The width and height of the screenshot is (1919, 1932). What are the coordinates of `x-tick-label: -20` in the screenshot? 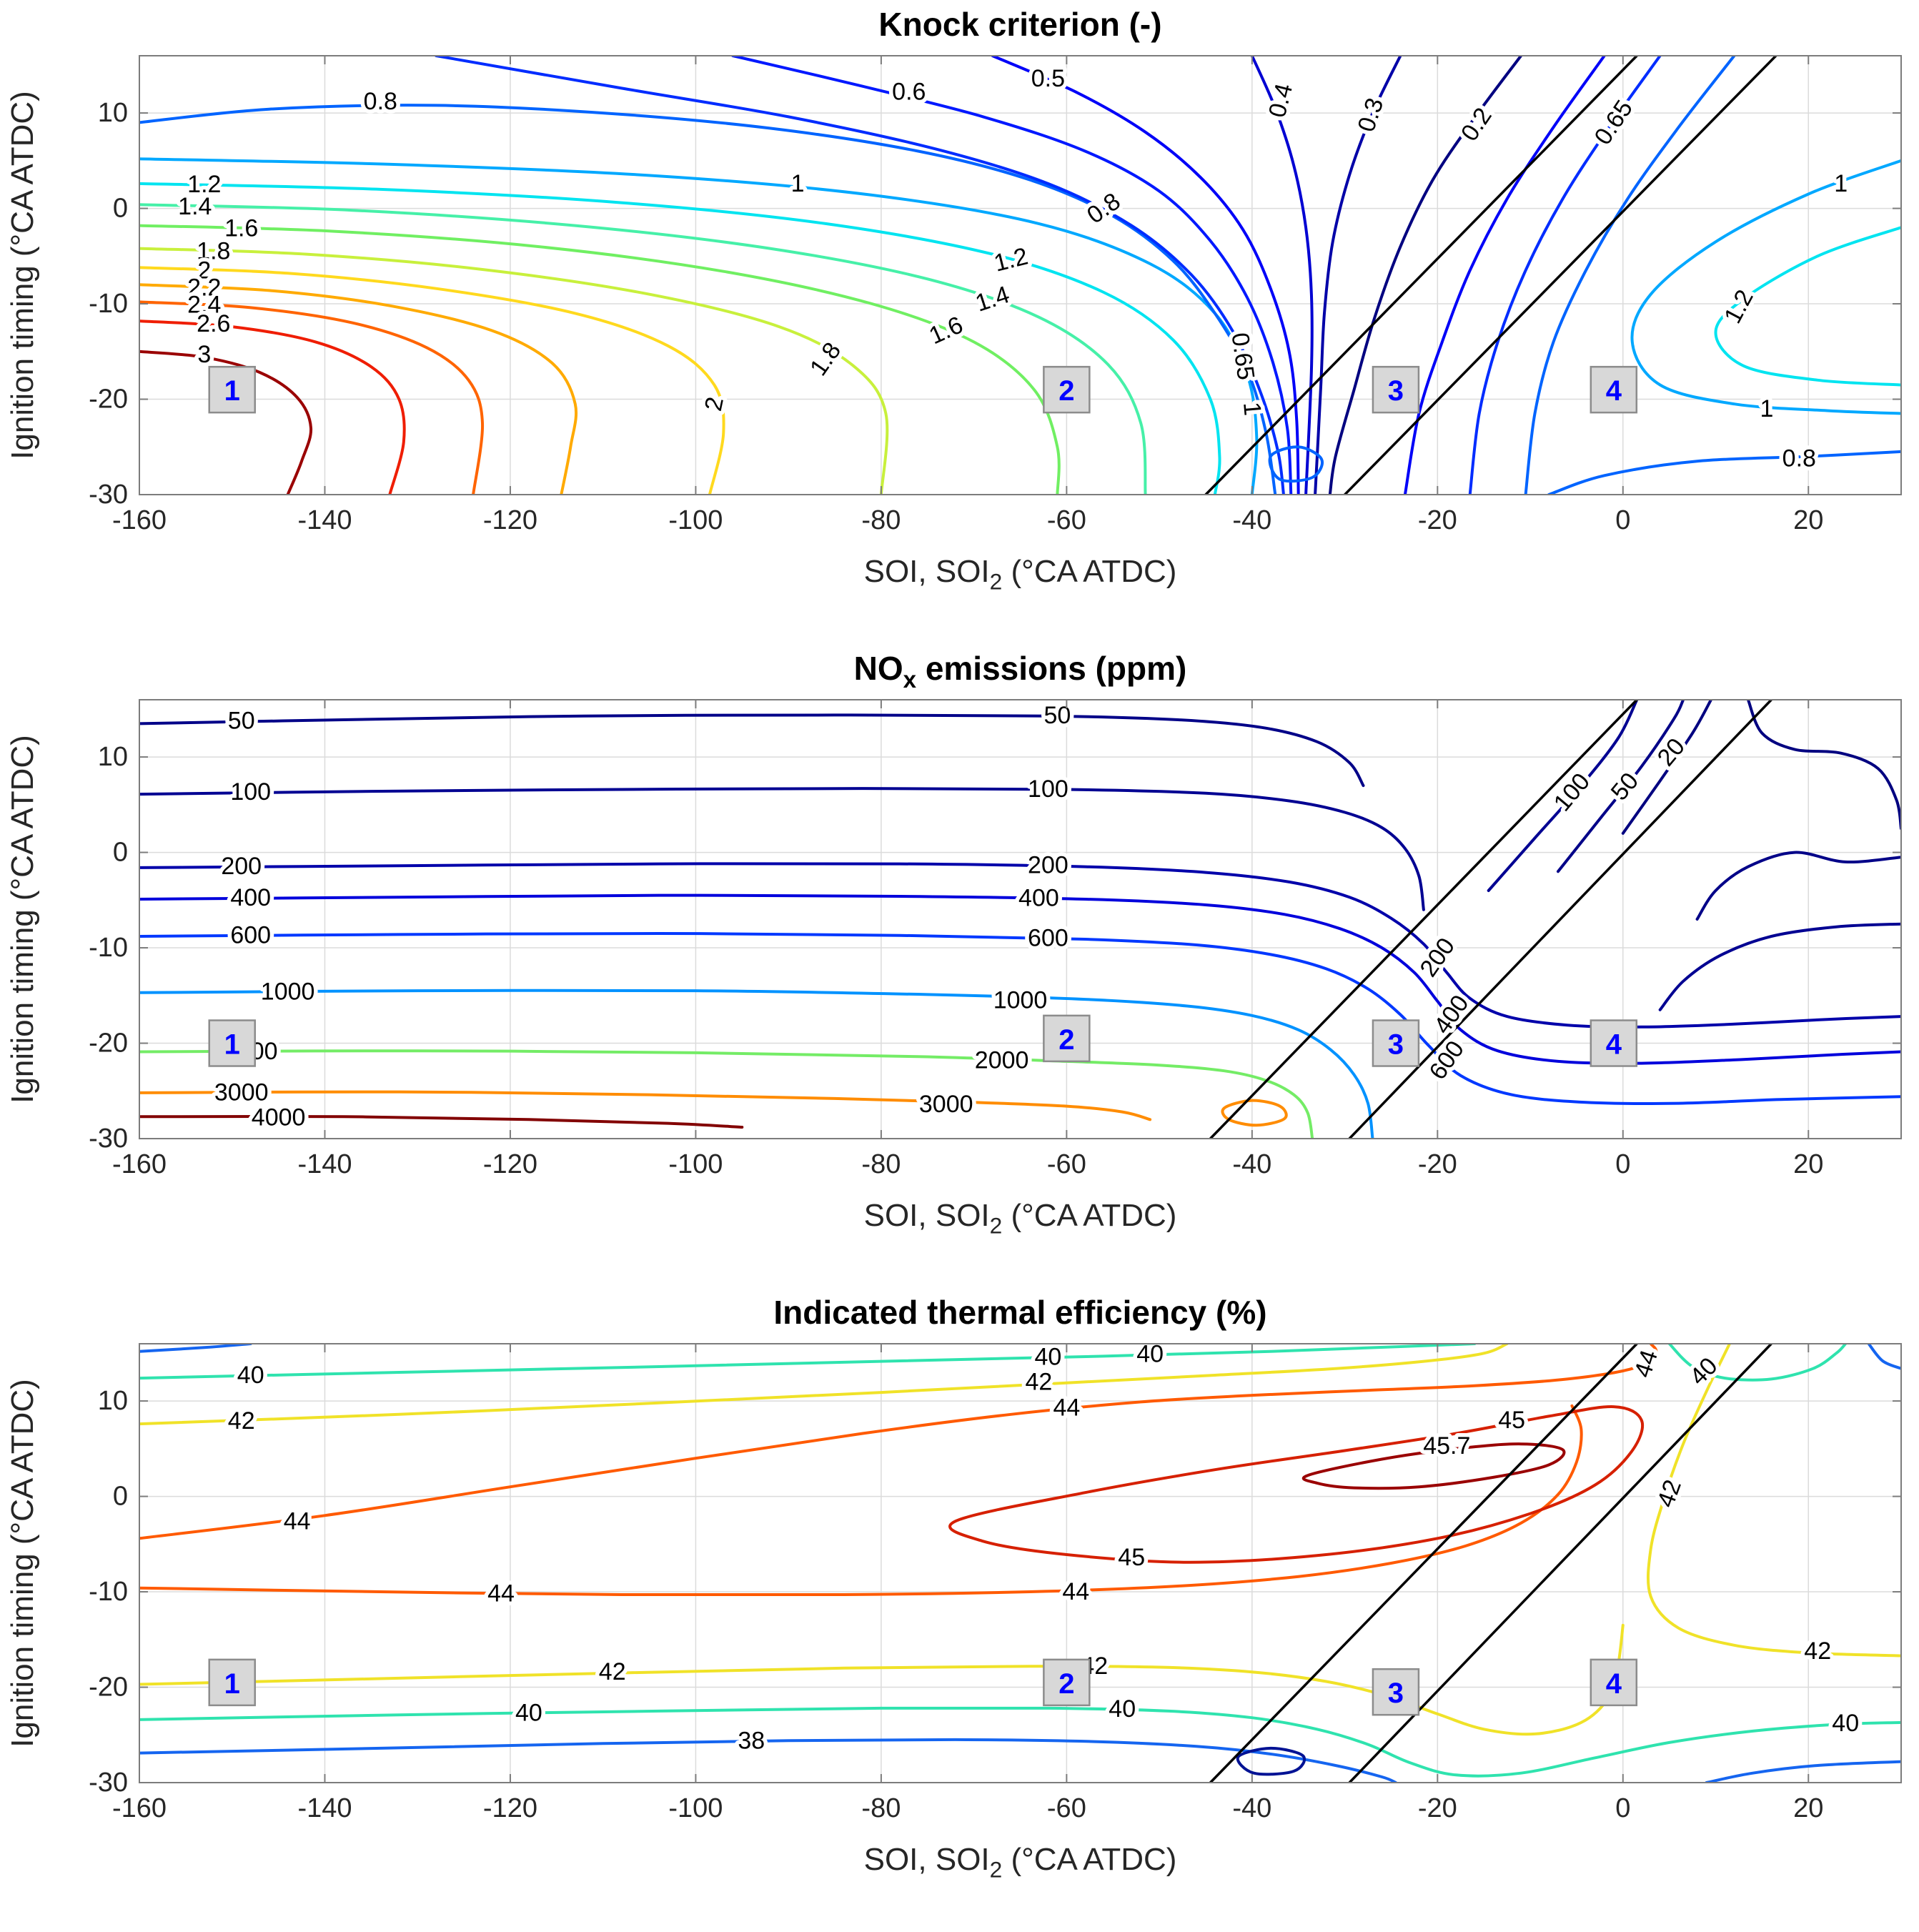 It's located at (1437, 520).